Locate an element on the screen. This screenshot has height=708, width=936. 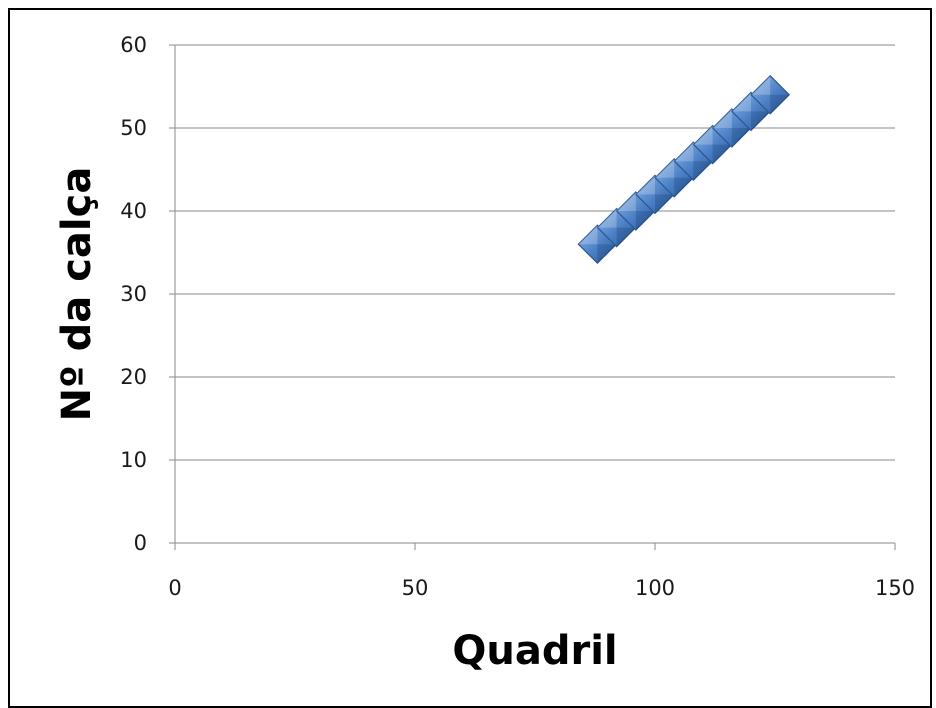
y-tick-label: 0 is located at coordinates (140, 543).